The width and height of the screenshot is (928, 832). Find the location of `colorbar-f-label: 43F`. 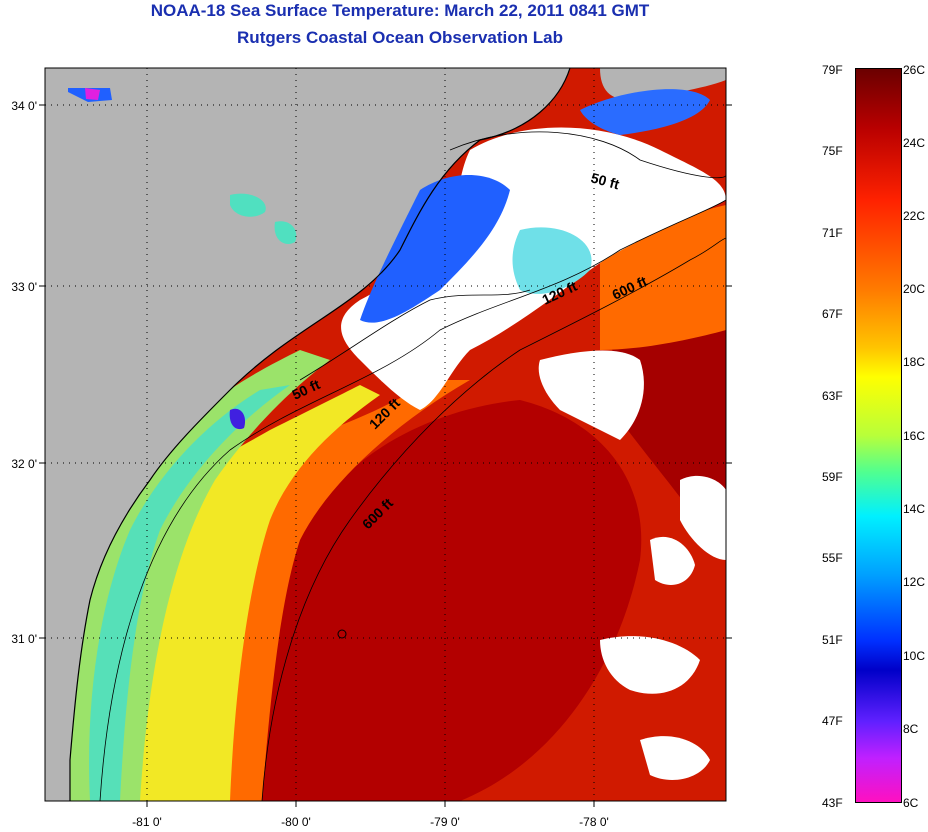

colorbar-f-label: 43F is located at coordinates (832, 803).